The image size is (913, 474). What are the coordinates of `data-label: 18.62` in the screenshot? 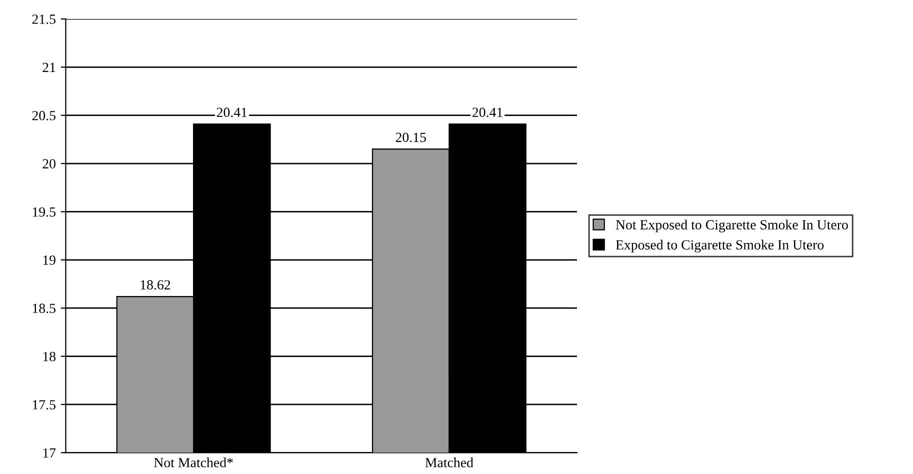 It's located at (155, 285).